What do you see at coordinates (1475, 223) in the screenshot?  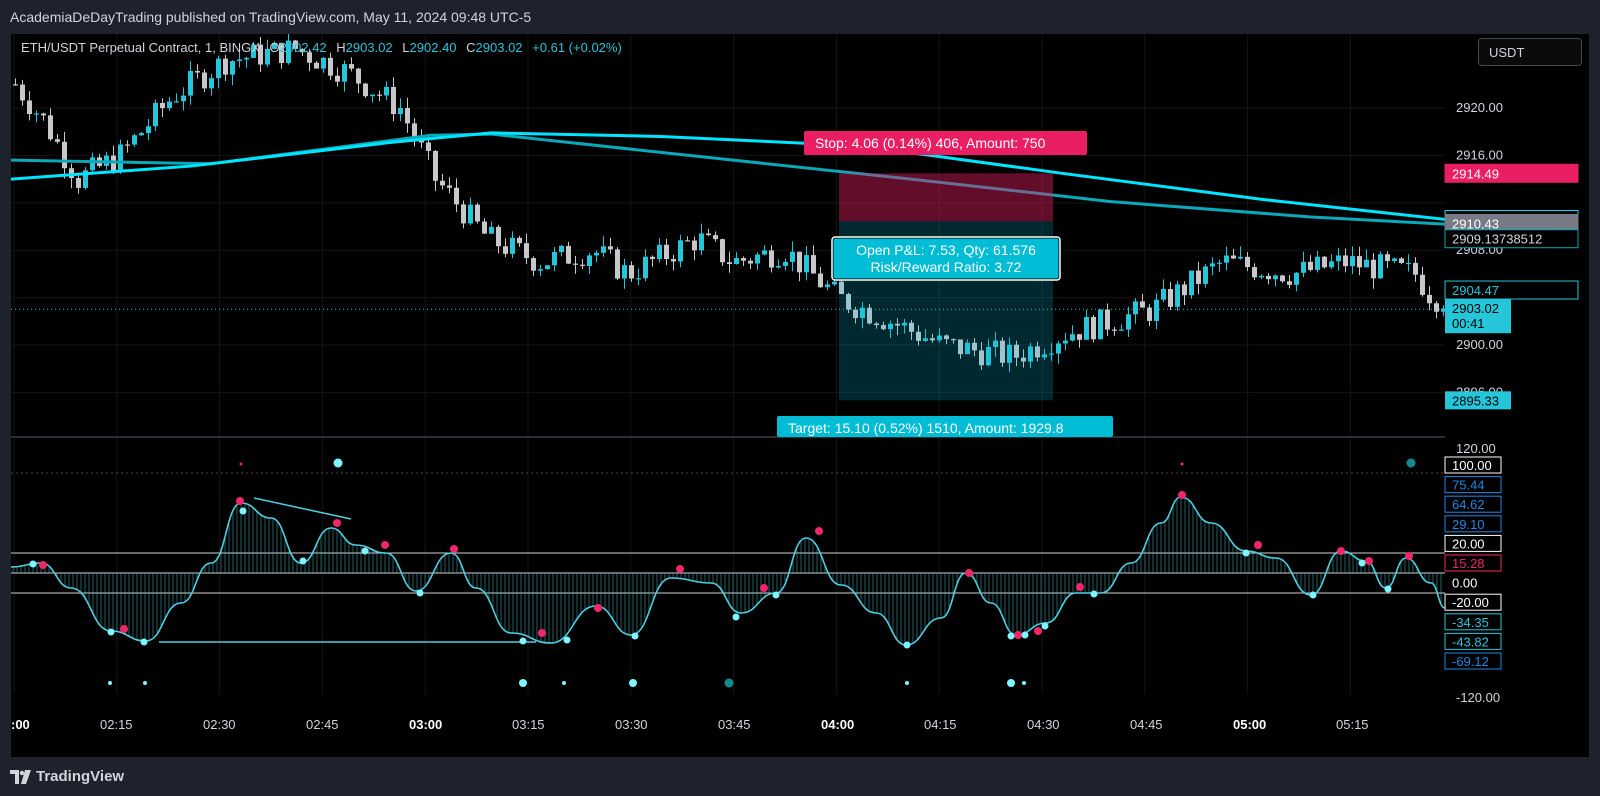 I see `entry-price-badge: 2910.43` at bounding box center [1475, 223].